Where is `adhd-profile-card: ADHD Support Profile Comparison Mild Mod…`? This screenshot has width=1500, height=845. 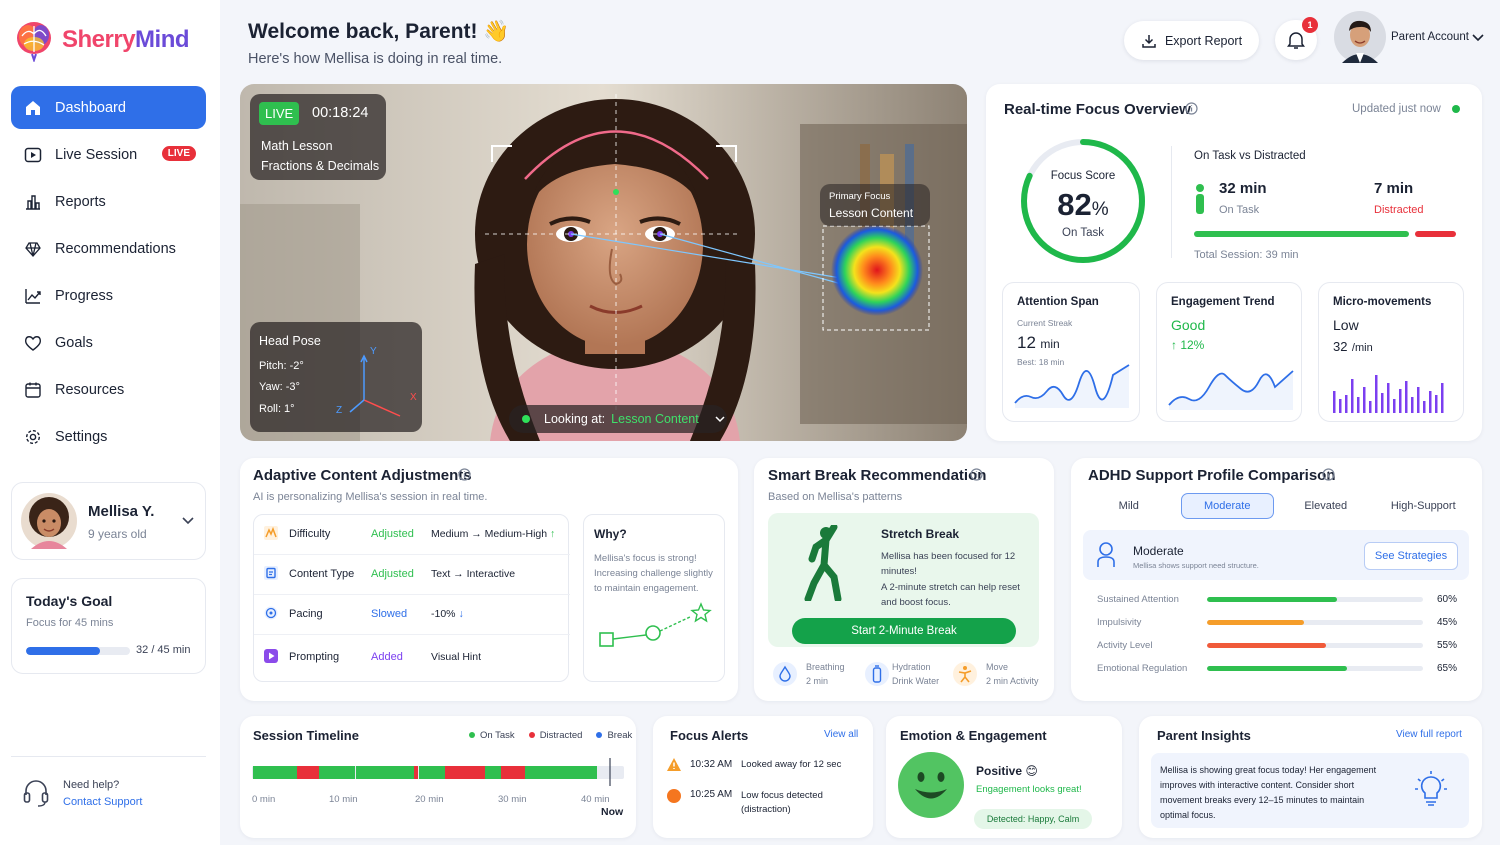 adhd-profile-card: ADHD Support Profile Comparison Mild Mod… is located at coordinates (1276, 579).